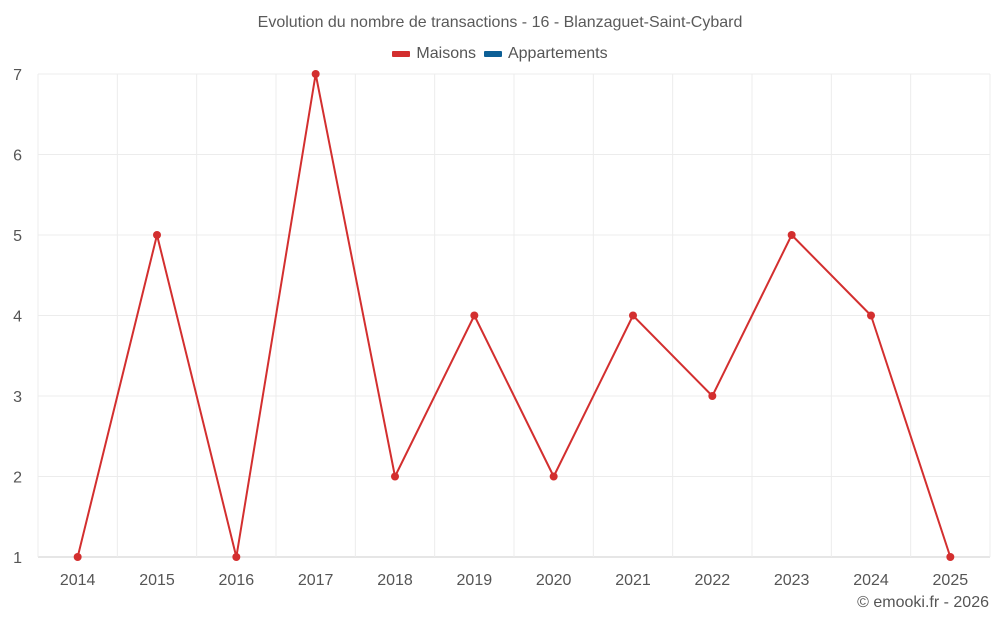 This screenshot has width=1000, height=625. What do you see at coordinates (17, 397) in the screenshot?
I see `y-tick-label: 3` at bounding box center [17, 397].